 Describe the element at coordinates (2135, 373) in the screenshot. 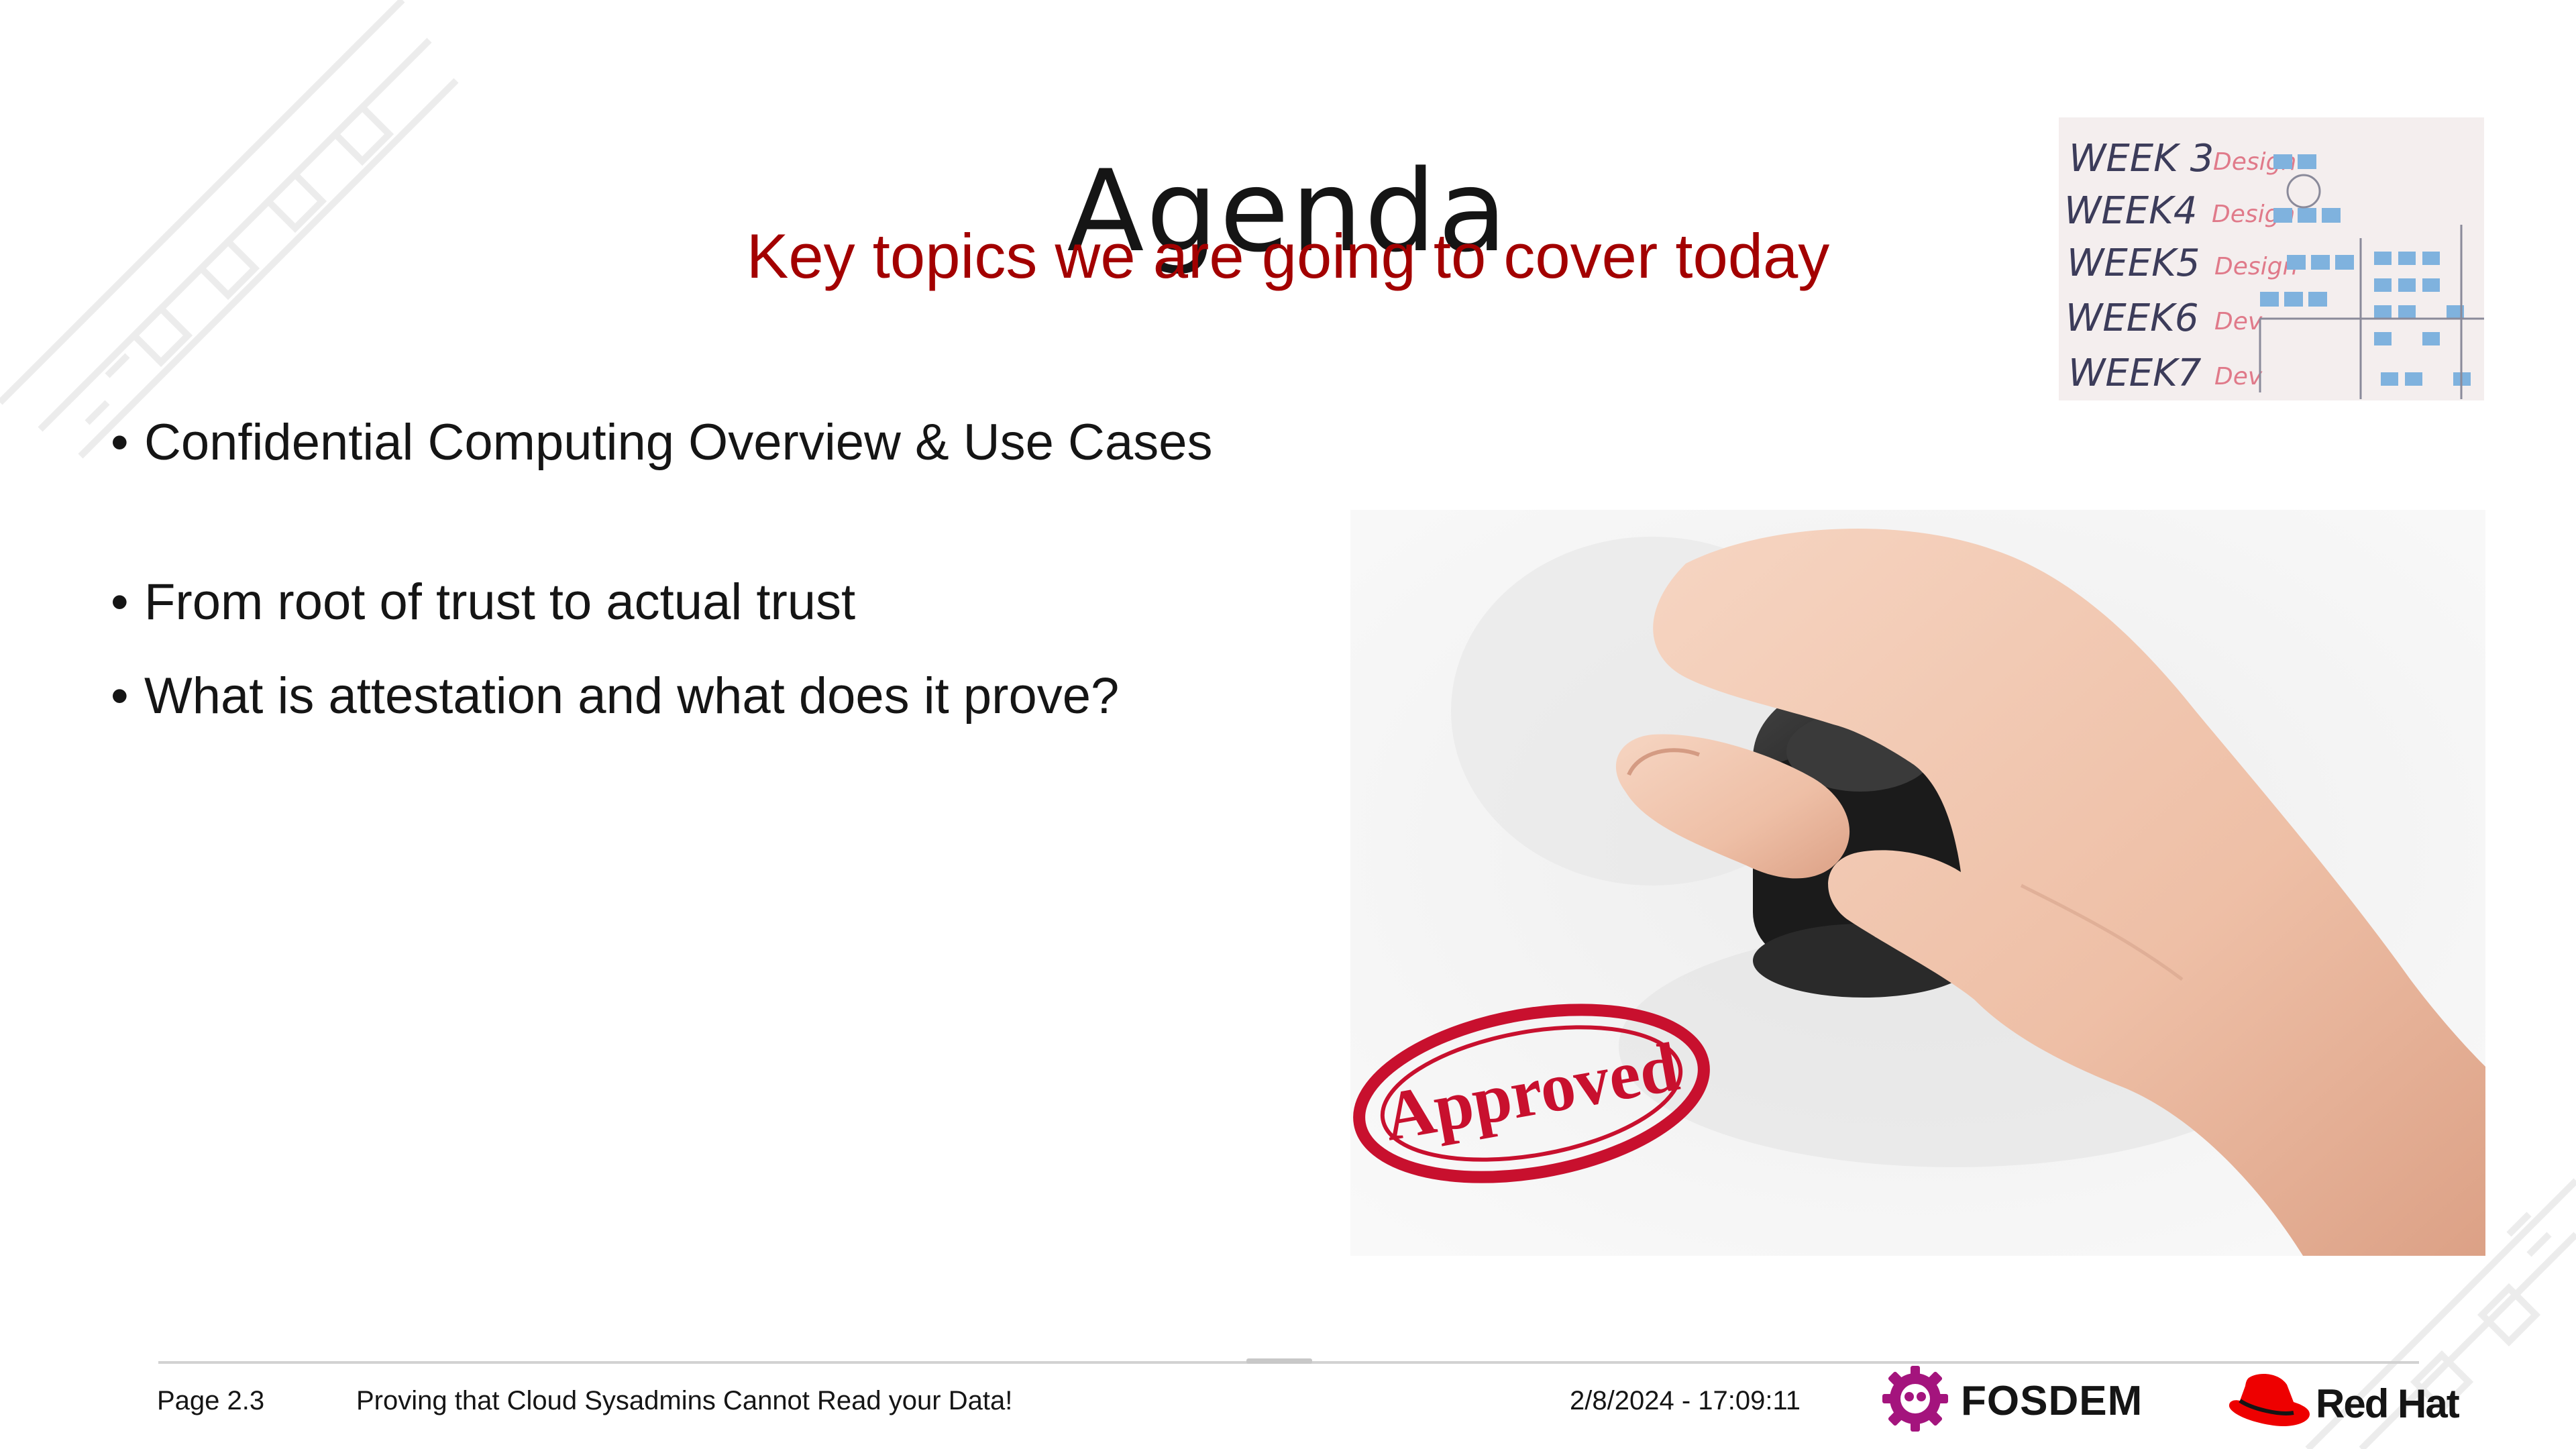

I see `whiteboard-week-7: WEEK7` at that location.